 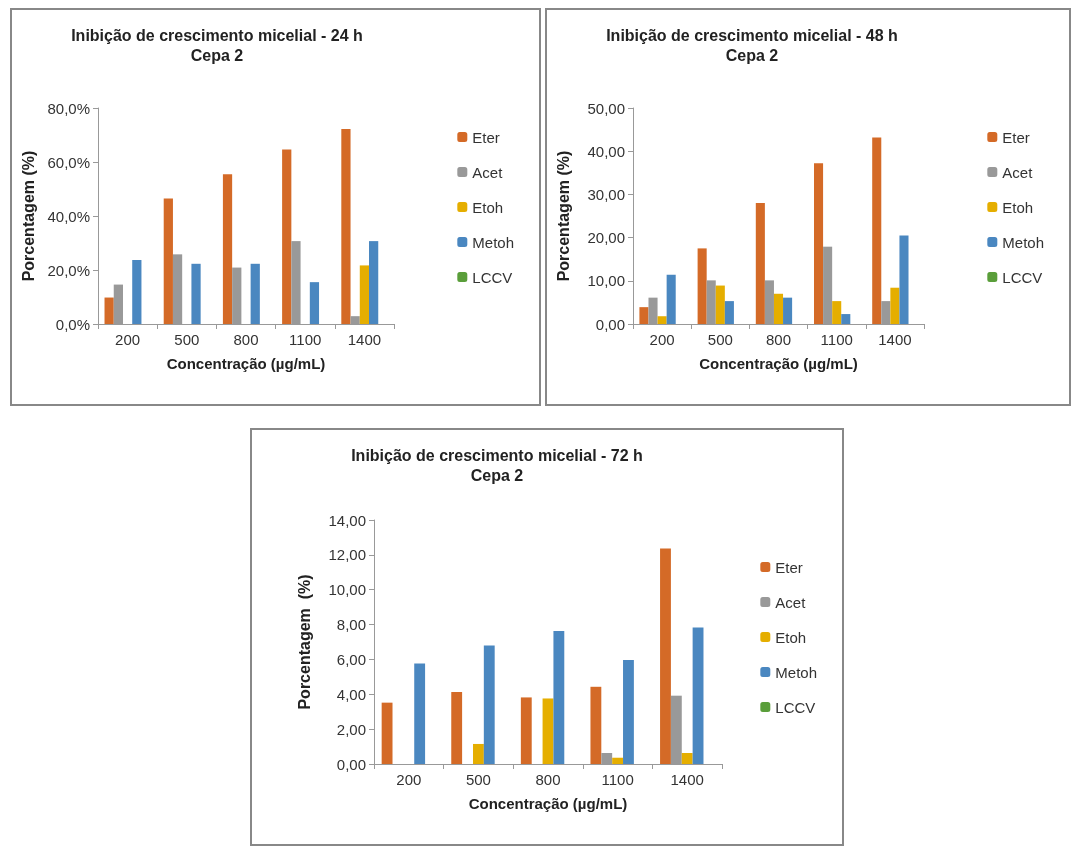 What do you see at coordinates (606, 194) in the screenshot?
I see `y-tick-label: 30,00` at bounding box center [606, 194].